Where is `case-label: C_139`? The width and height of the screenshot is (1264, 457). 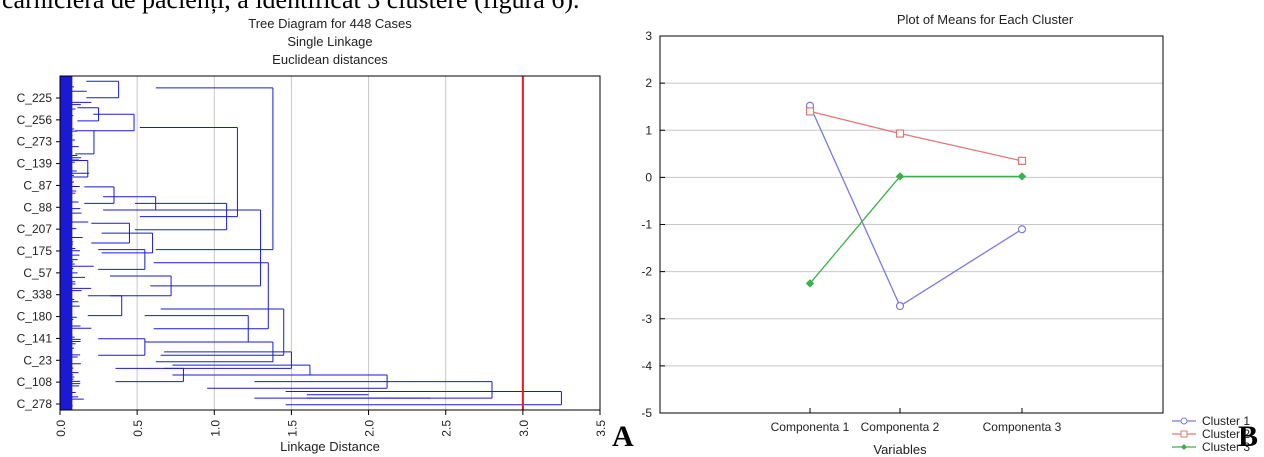 case-label: C_139 is located at coordinates (35, 164).